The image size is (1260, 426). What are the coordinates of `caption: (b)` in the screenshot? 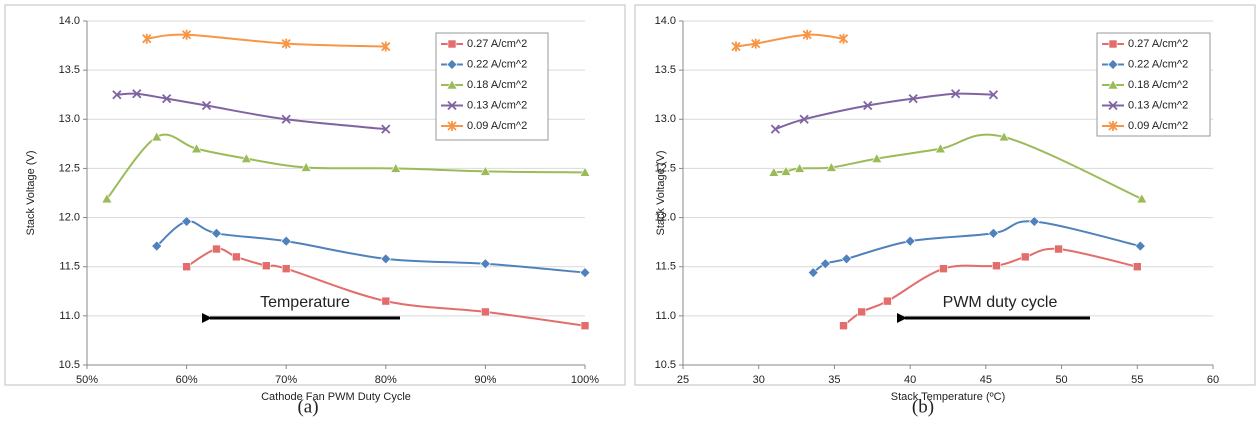 It's located at (923, 406).